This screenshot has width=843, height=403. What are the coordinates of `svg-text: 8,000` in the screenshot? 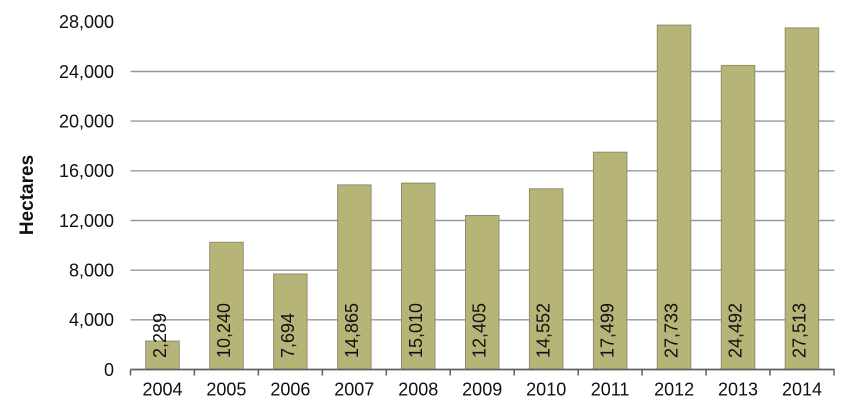 It's located at (91, 271).